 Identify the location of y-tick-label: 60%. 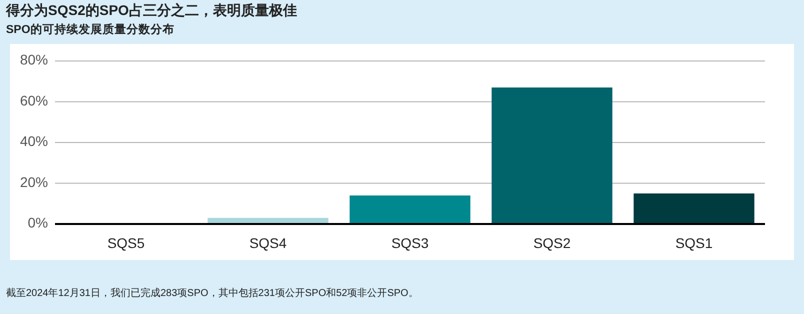
(34, 100).